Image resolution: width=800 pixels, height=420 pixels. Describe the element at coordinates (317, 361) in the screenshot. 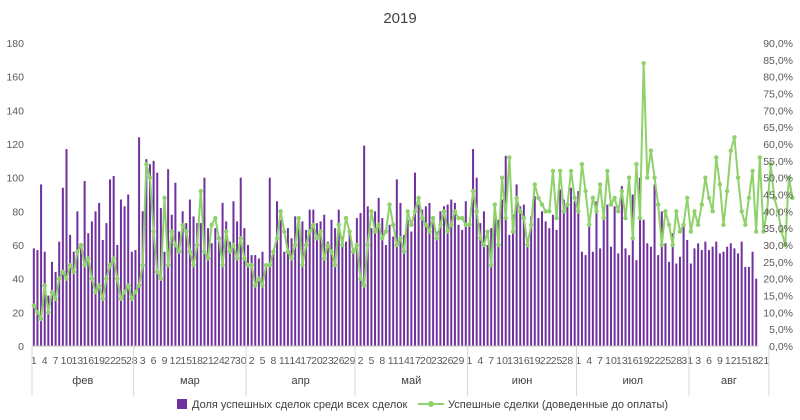

I see `x-tick-label: 20` at that location.